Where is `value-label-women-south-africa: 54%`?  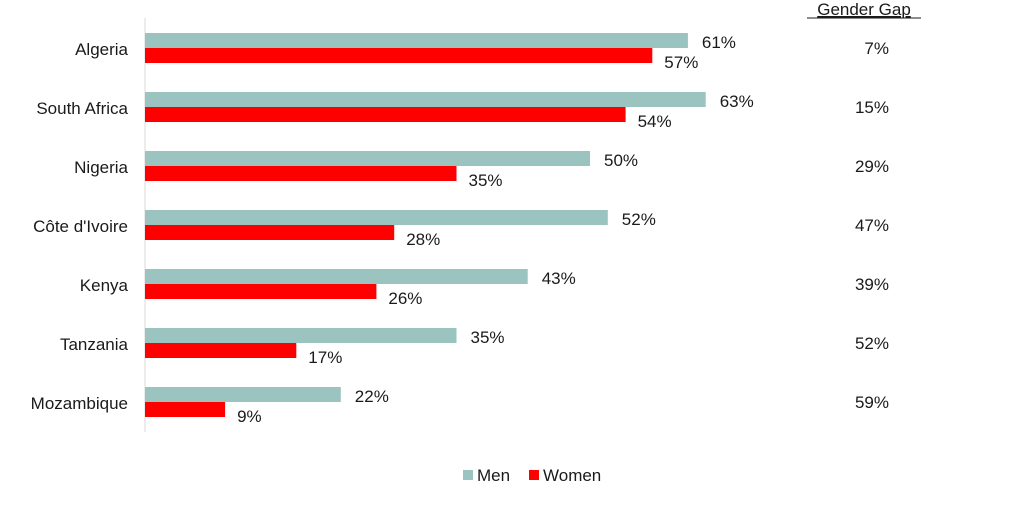 value-label-women-south-africa: 54% is located at coordinates (655, 121).